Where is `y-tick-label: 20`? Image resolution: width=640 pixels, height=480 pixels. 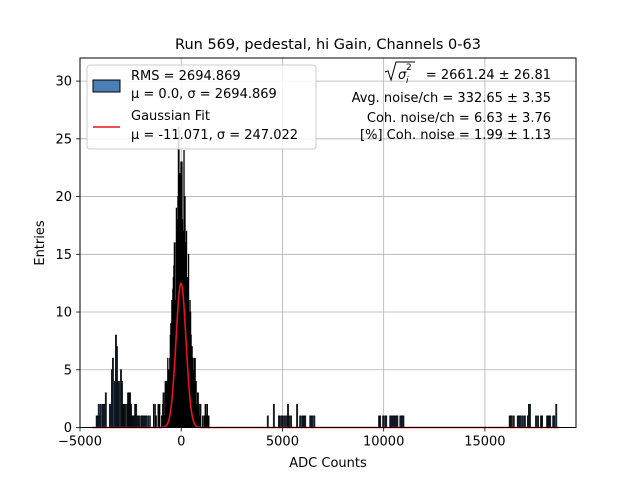 y-tick-label: 20 is located at coordinates (63, 197).